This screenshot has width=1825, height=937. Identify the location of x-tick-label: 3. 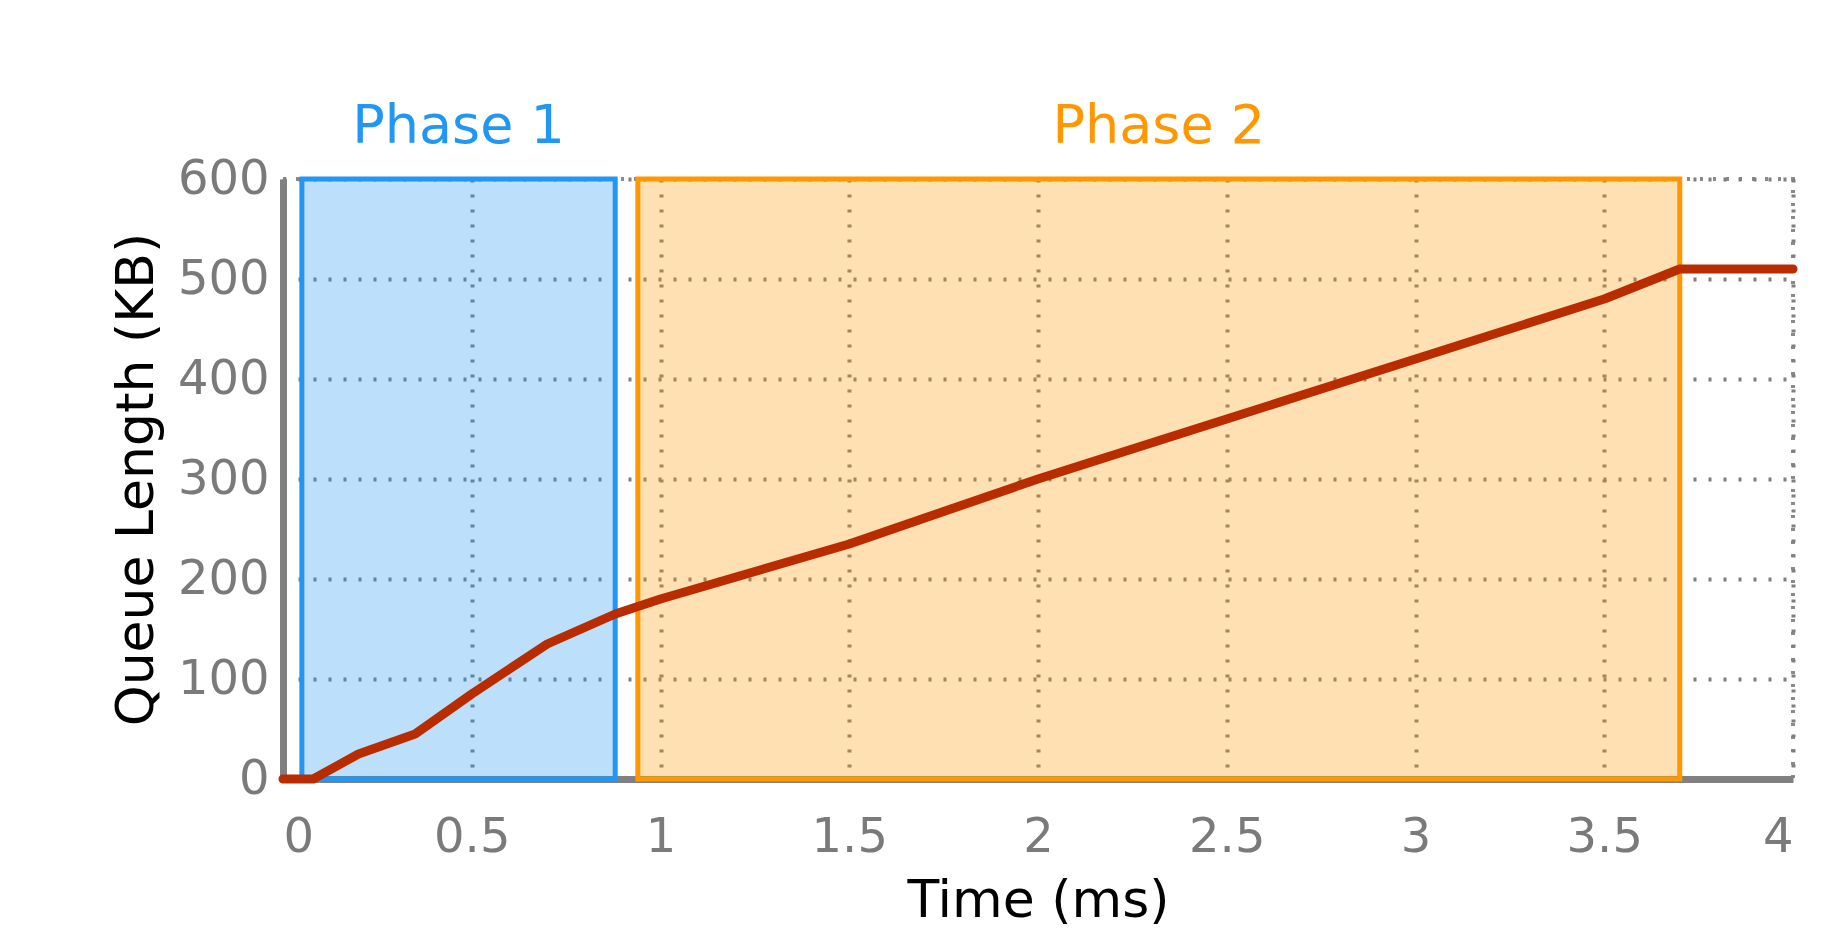
(1416, 834).